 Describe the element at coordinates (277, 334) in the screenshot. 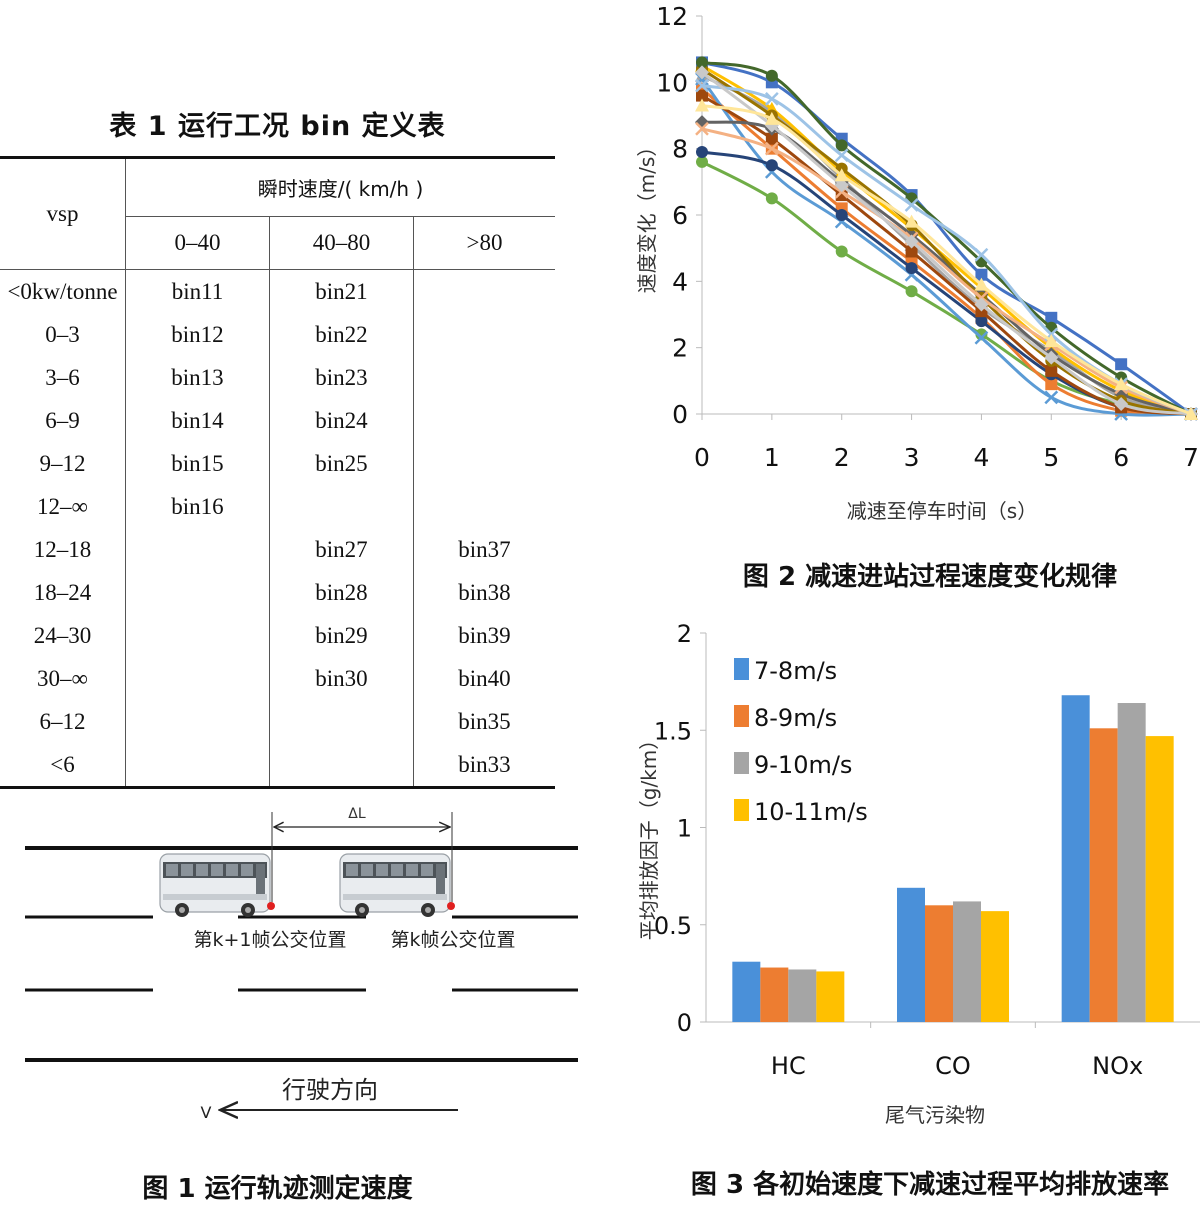

I see `table-row: 0–3 bin12 bin22` at that location.